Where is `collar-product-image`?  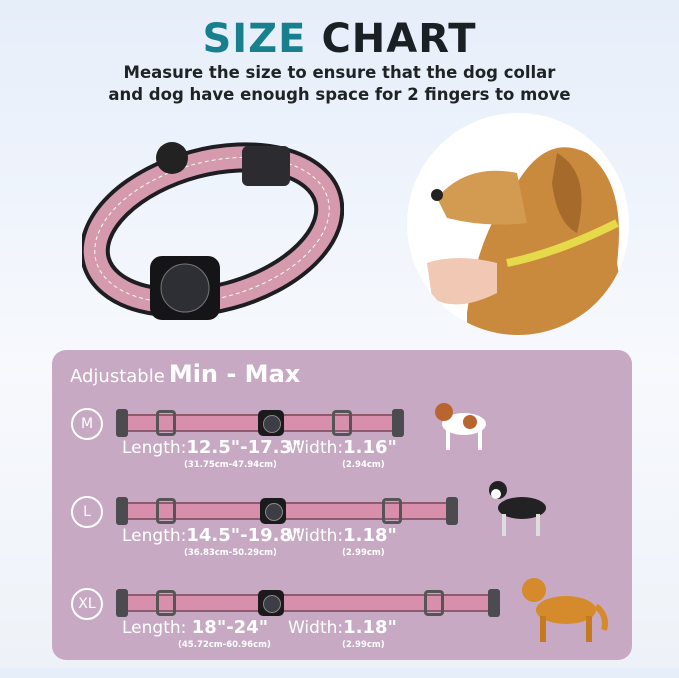
collar-product-image is located at coordinates (213, 231).